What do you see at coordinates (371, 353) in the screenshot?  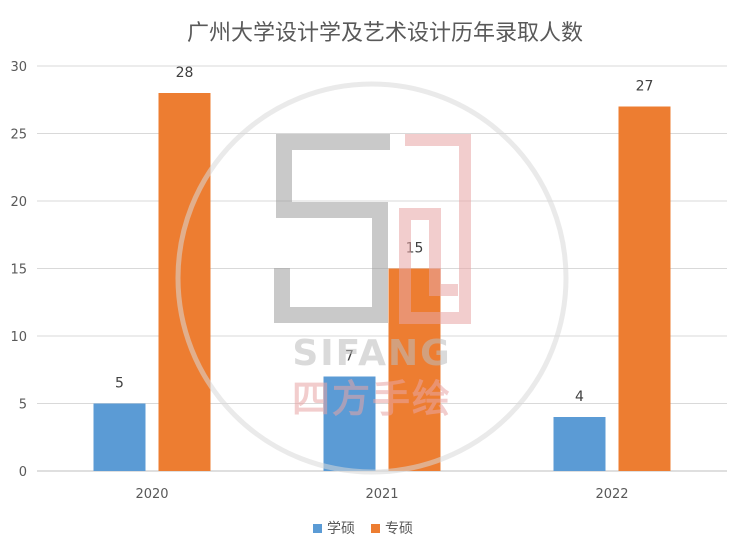 I see `watermark-logo-text: SIFANG` at bounding box center [371, 353].